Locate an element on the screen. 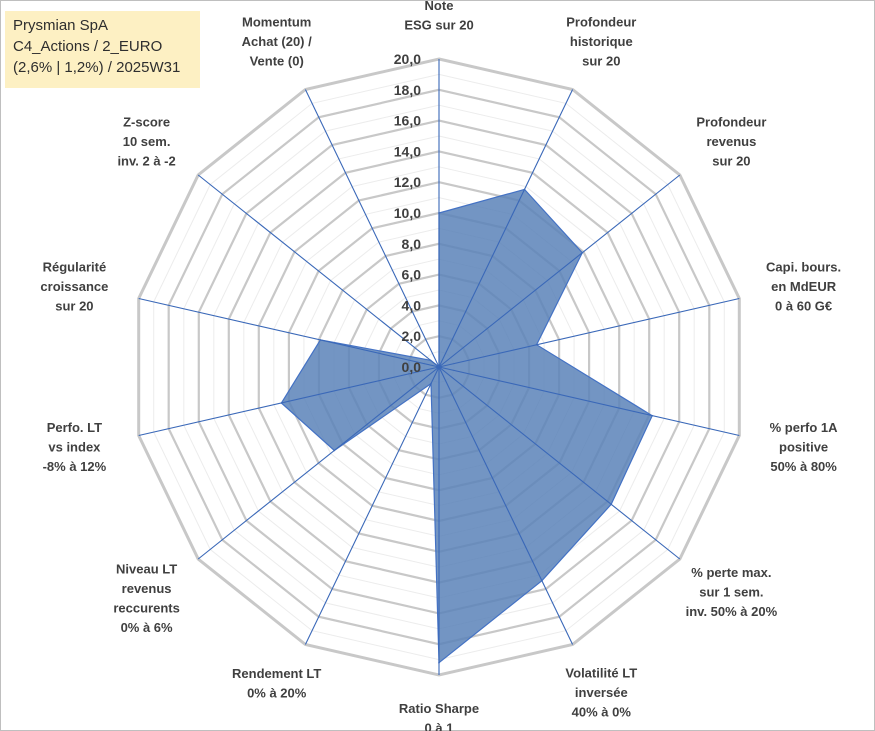 The height and width of the screenshot is (731, 875). axis-label-11: Régularité croissance sur 20 is located at coordinates (74, 286).